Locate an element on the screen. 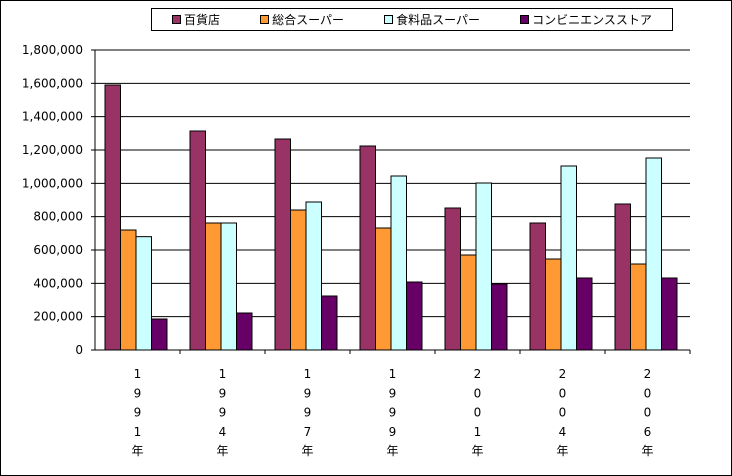  y-tick-label: 200,000 is located at coordinates (58, 317).